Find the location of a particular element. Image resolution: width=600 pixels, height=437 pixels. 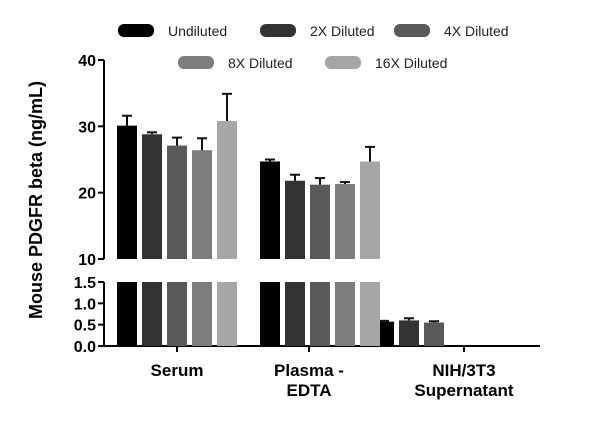

y-tick-label: 20 is located at coordinates (87, 194).